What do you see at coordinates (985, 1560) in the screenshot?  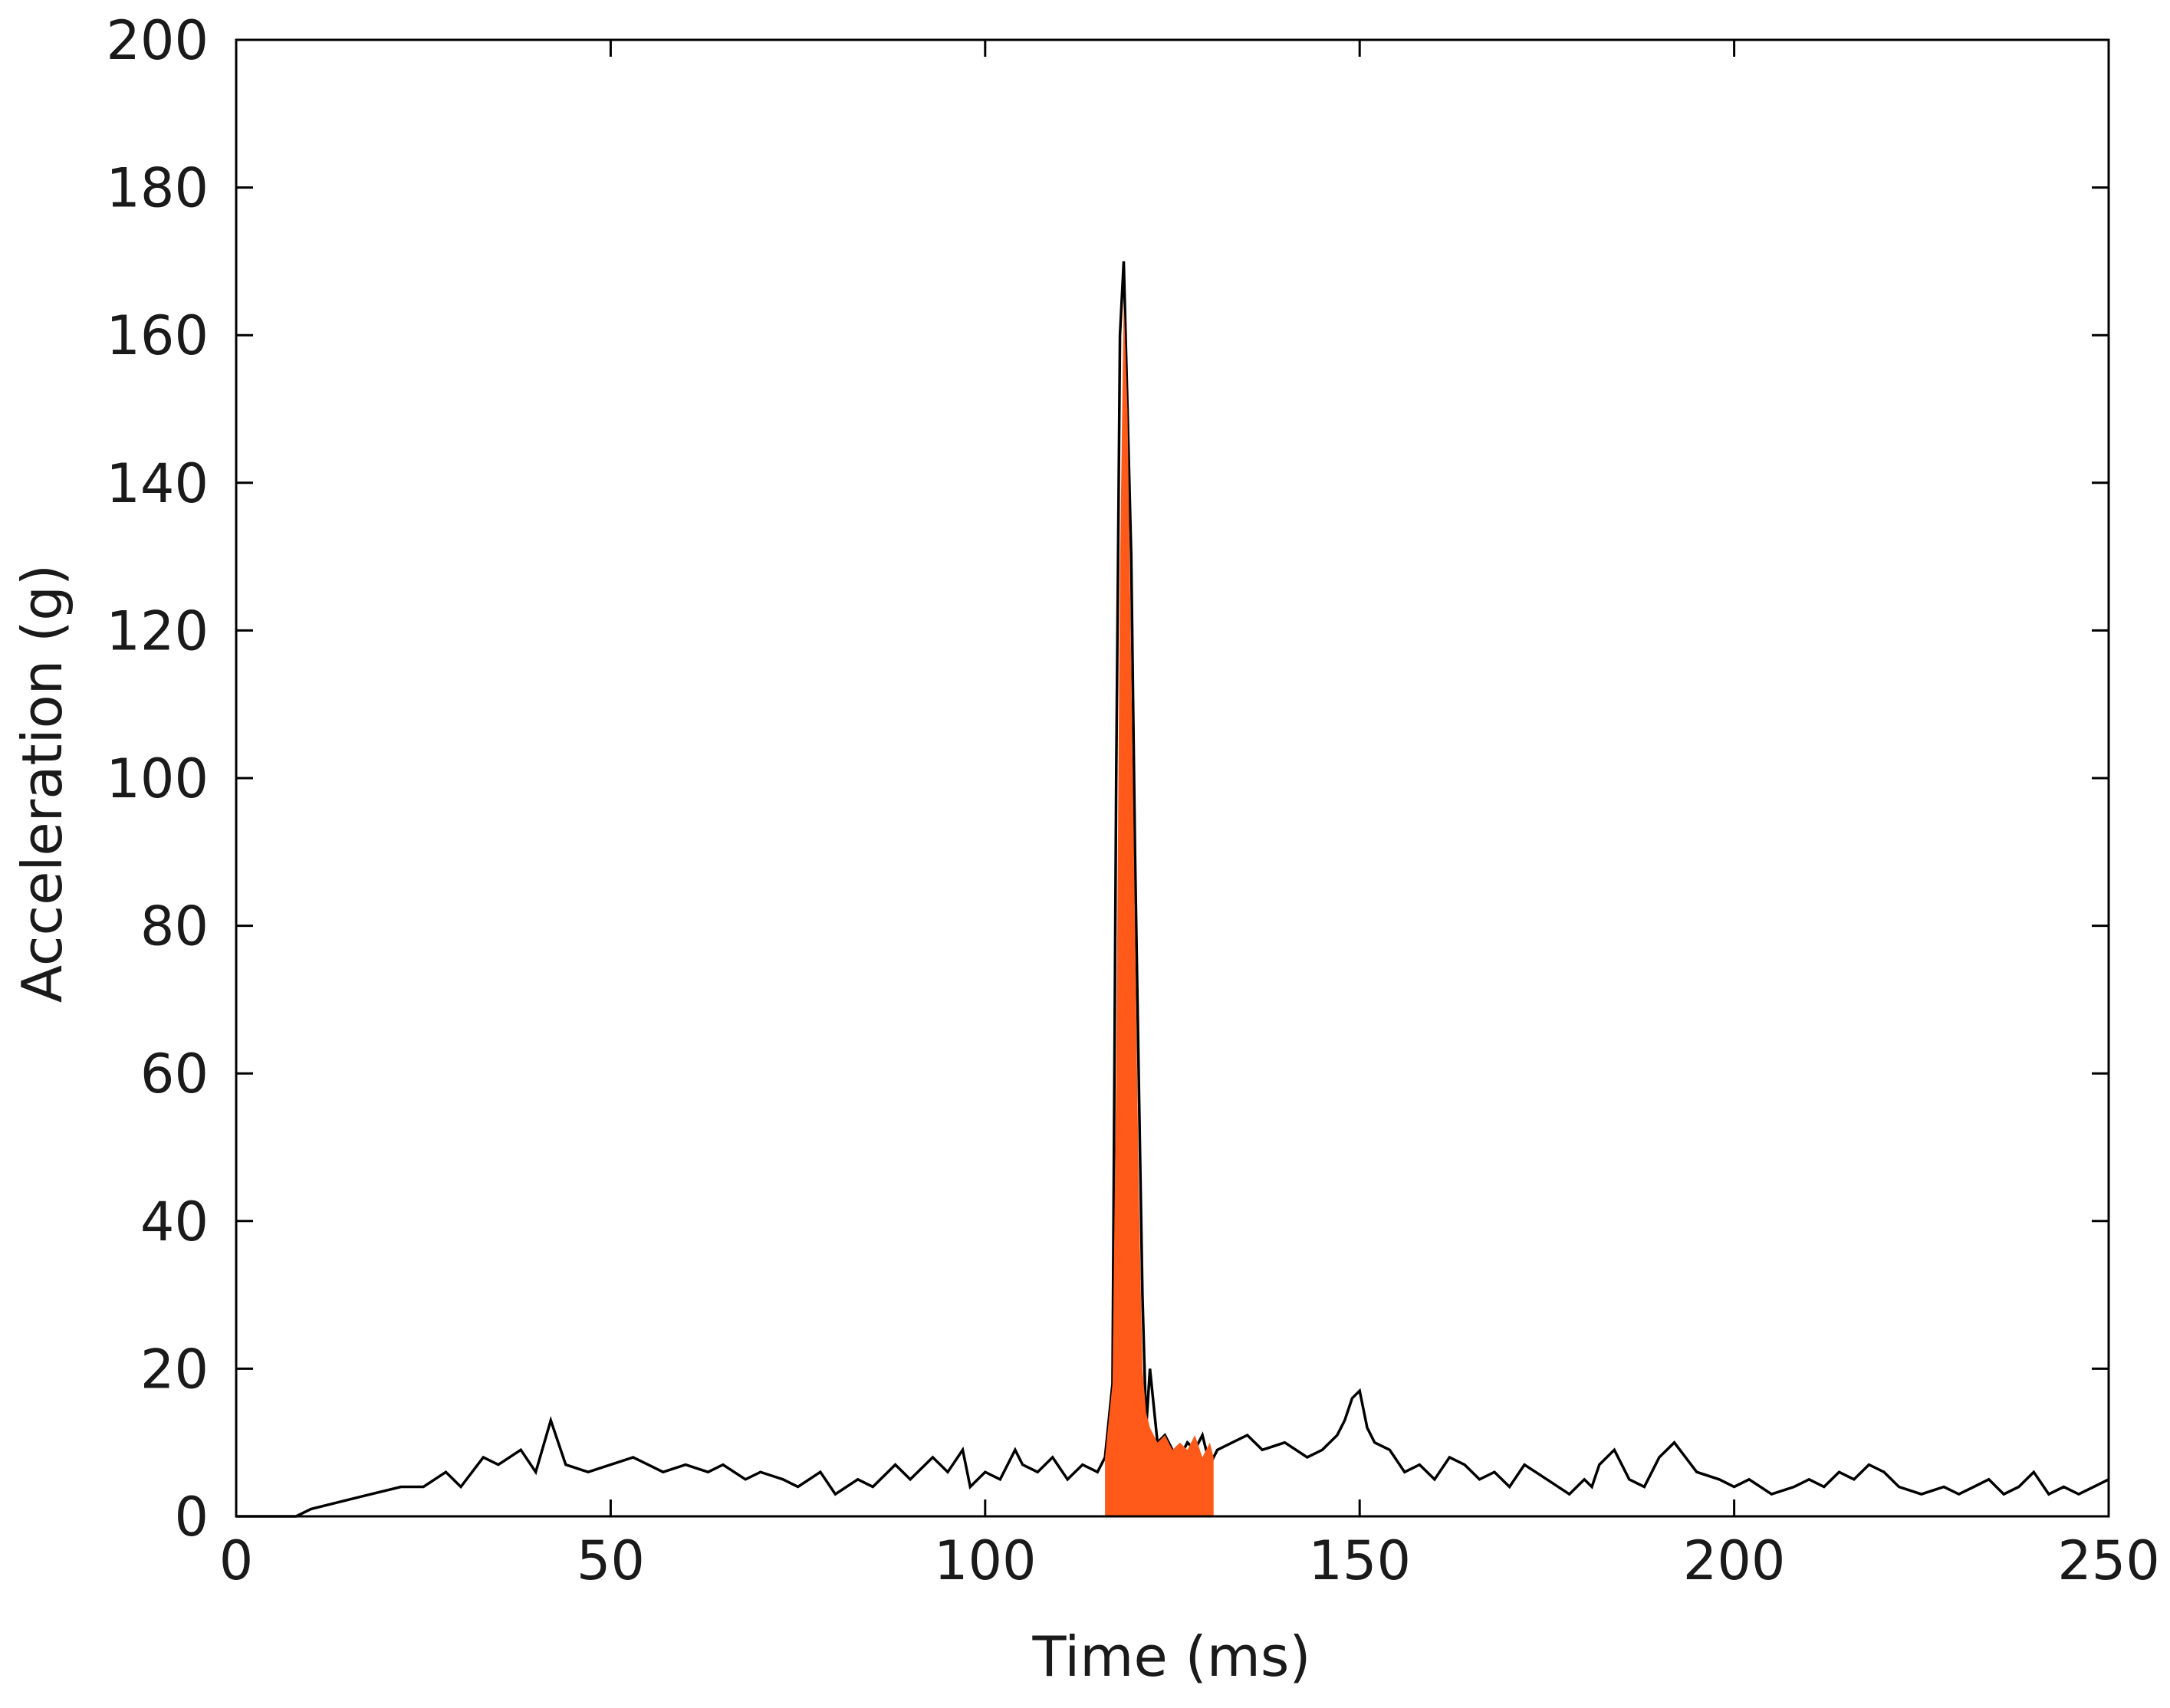 I see `x-tick-label: 100` at bounding box center [985, 1560].